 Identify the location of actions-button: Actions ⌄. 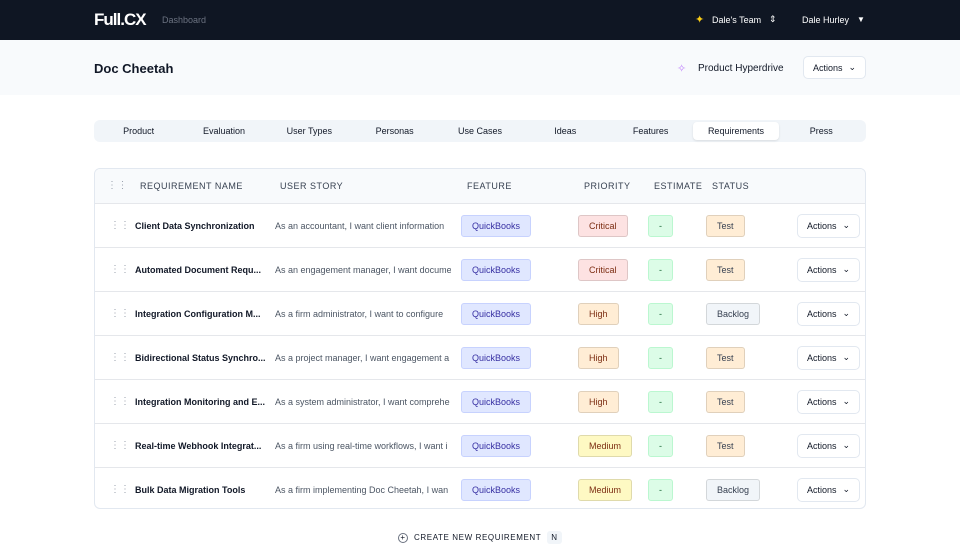
(834, 67).